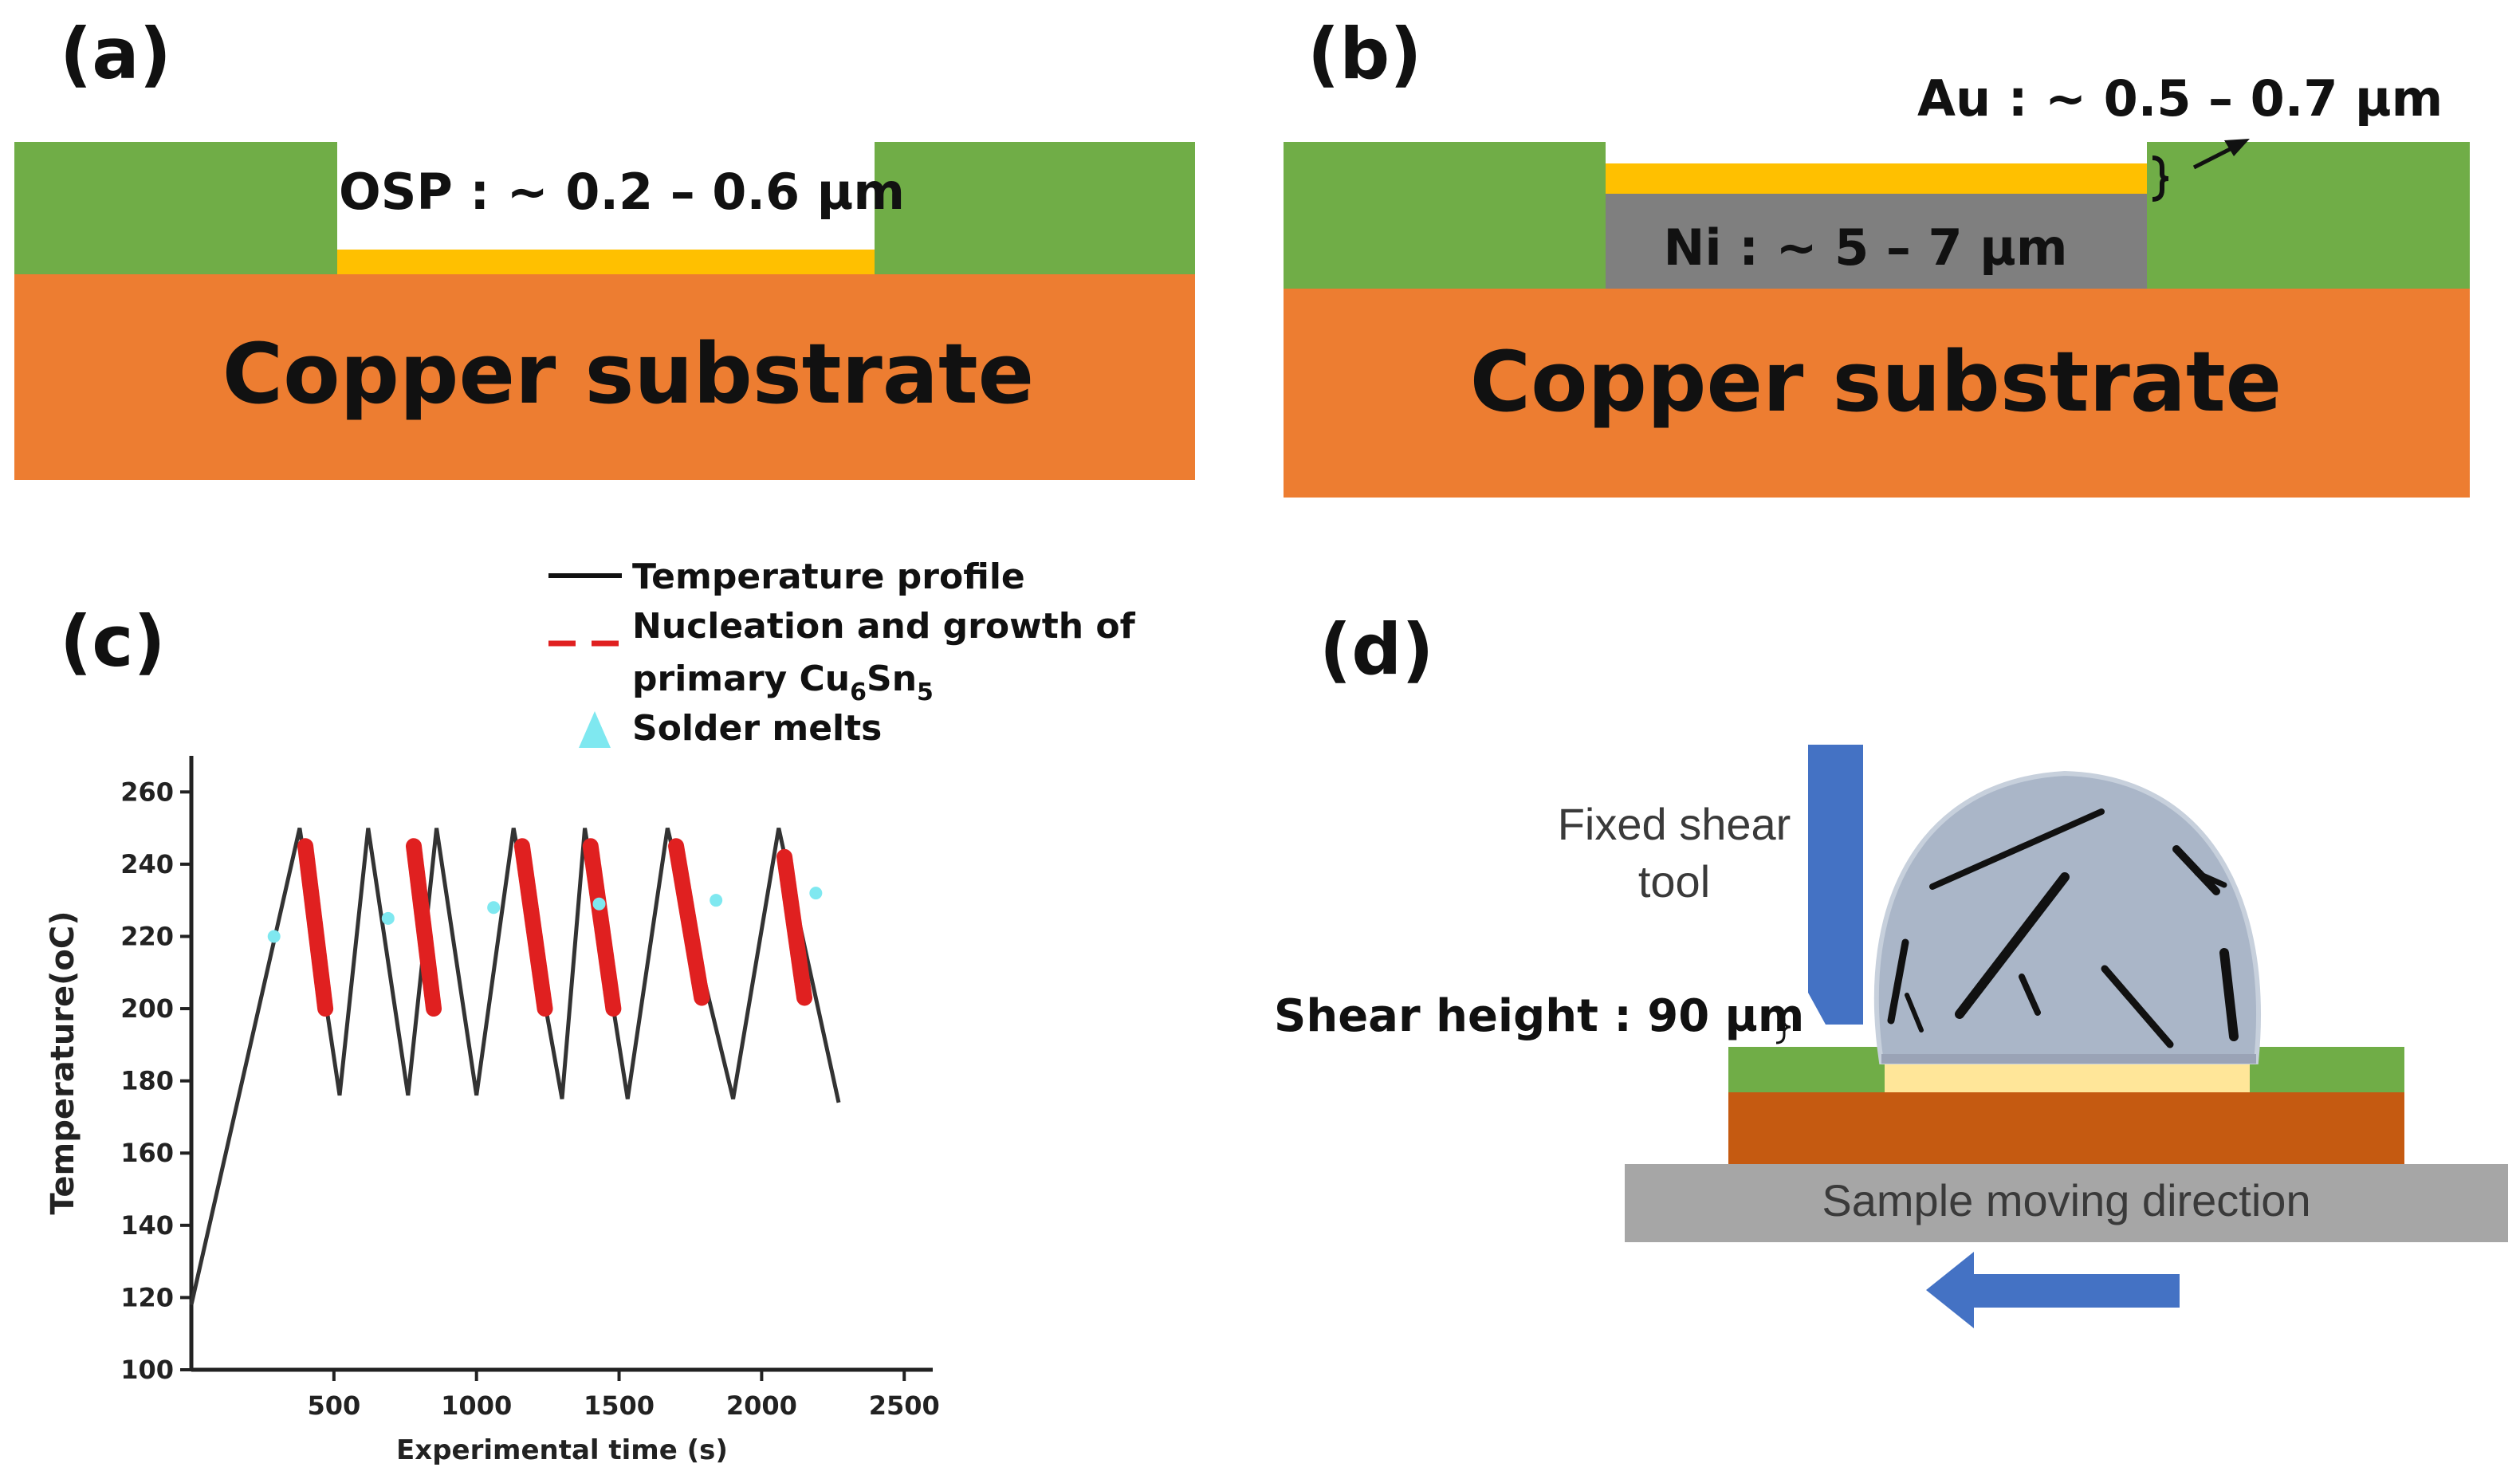 The width and height of the screenshot is (2520, 1479). I want to click on panel-d-label: (d), so click(1376, 649).